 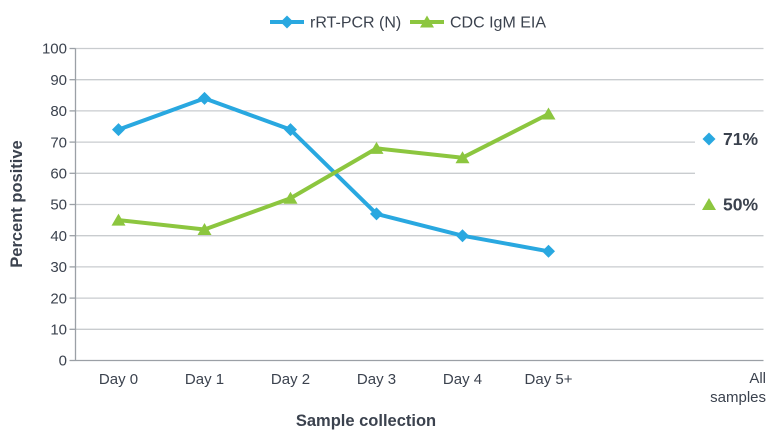 What do you see at coordinates (290, 379) in the screenshot?
I see `x-category-label: Day 2` at bounding box center [290, 379].